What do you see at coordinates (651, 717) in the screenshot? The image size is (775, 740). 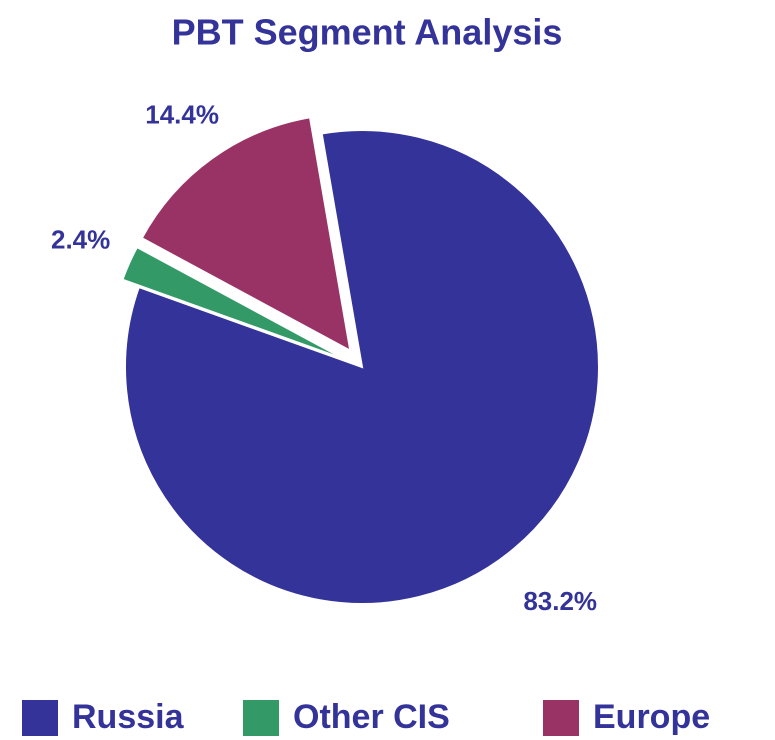 I see `legend-label: Europe` at bounding box center [651, 717].